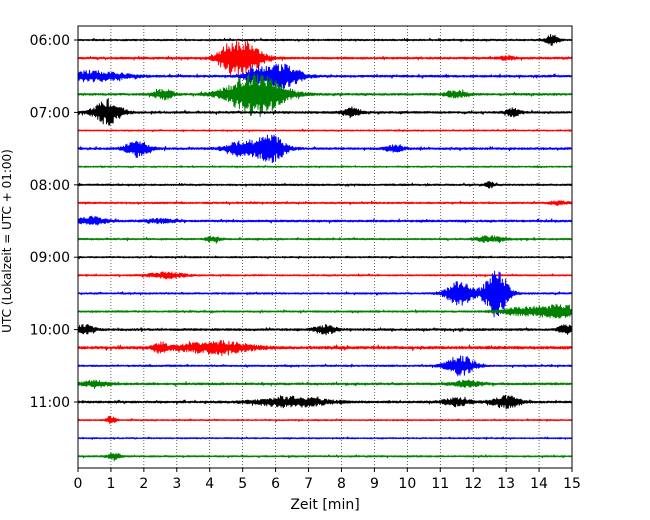 The height and width of the screenshot is (520, 650). Describe the element at coordinates (78, 484) in the screenshot. I see `x-tick-label: 0` at that location.